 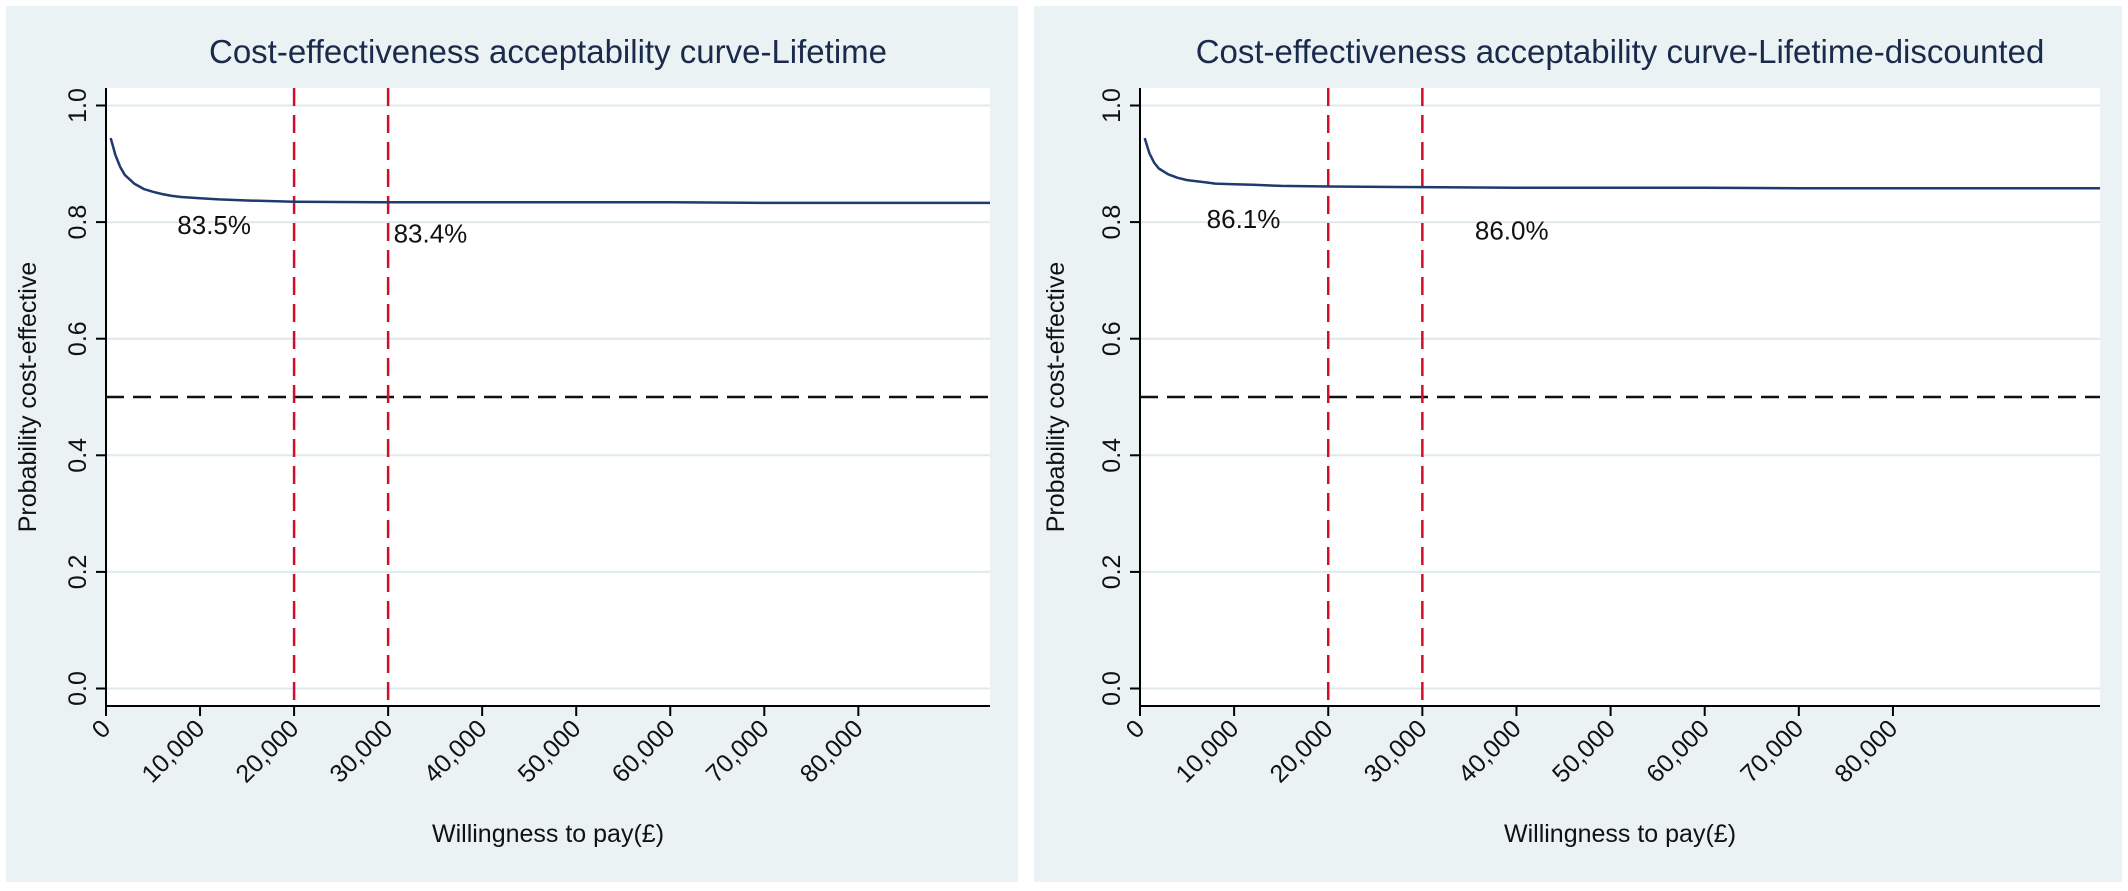 What do you see at coordinates (1512, 231) in the screenshot?
I see `probability-annotation: 86.0%` at bounding box center [1512, 231].